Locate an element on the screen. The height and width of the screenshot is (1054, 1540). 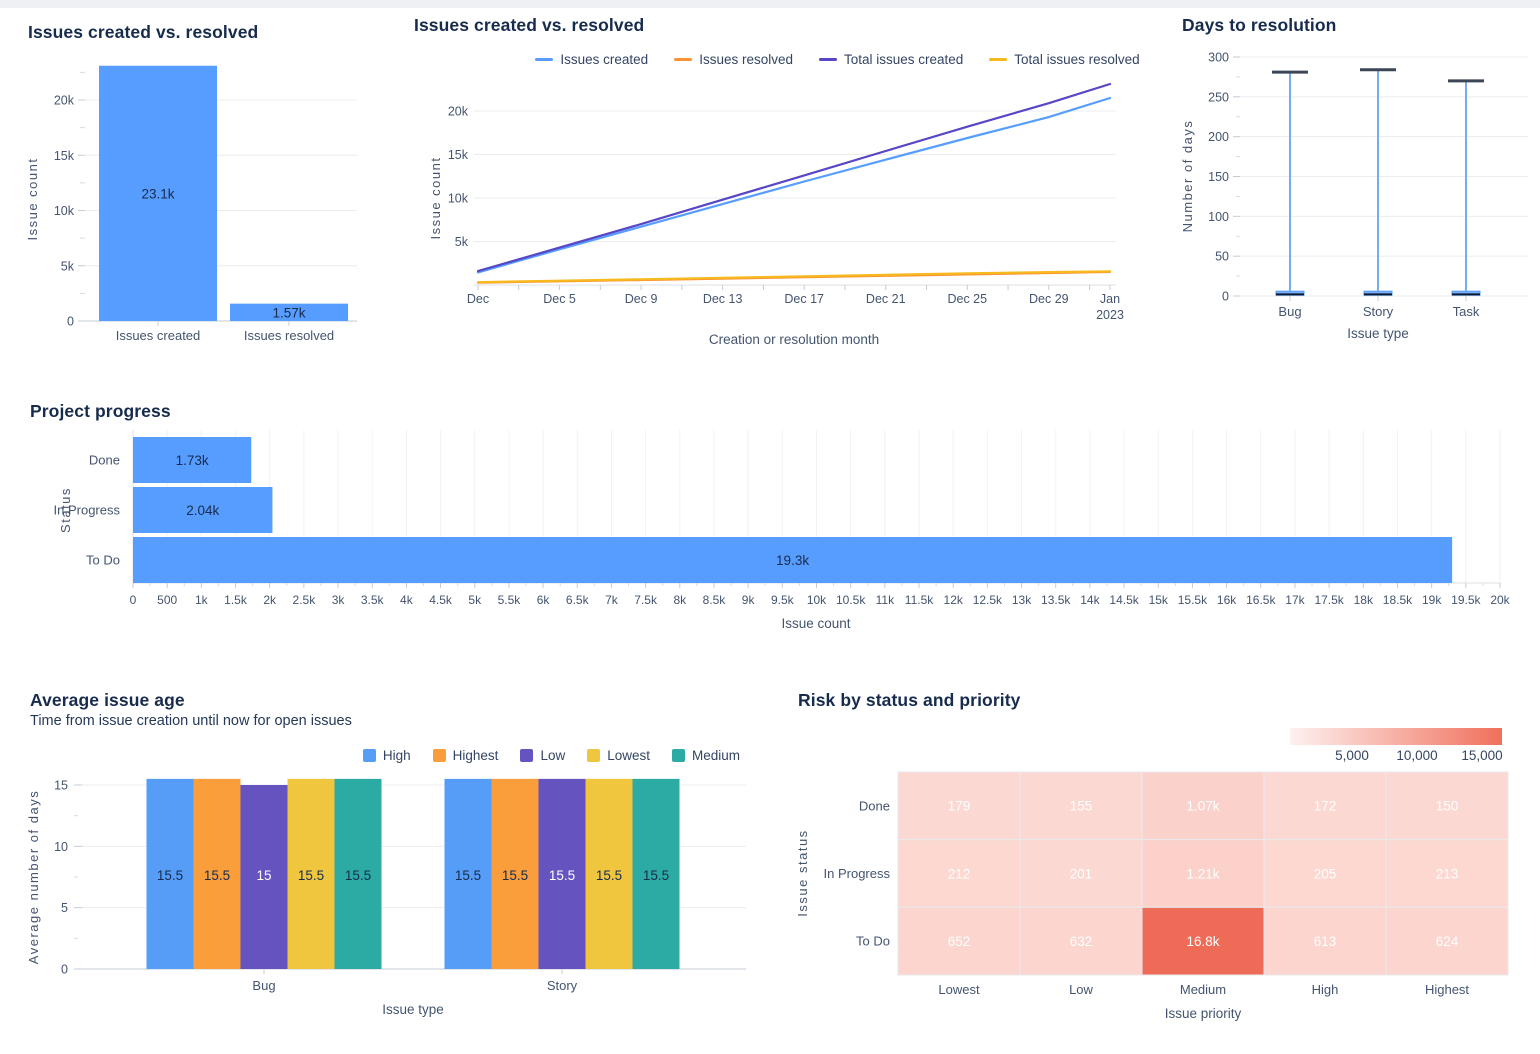
legend-swatch-issues-resolved is located at coordinates (683, 59).